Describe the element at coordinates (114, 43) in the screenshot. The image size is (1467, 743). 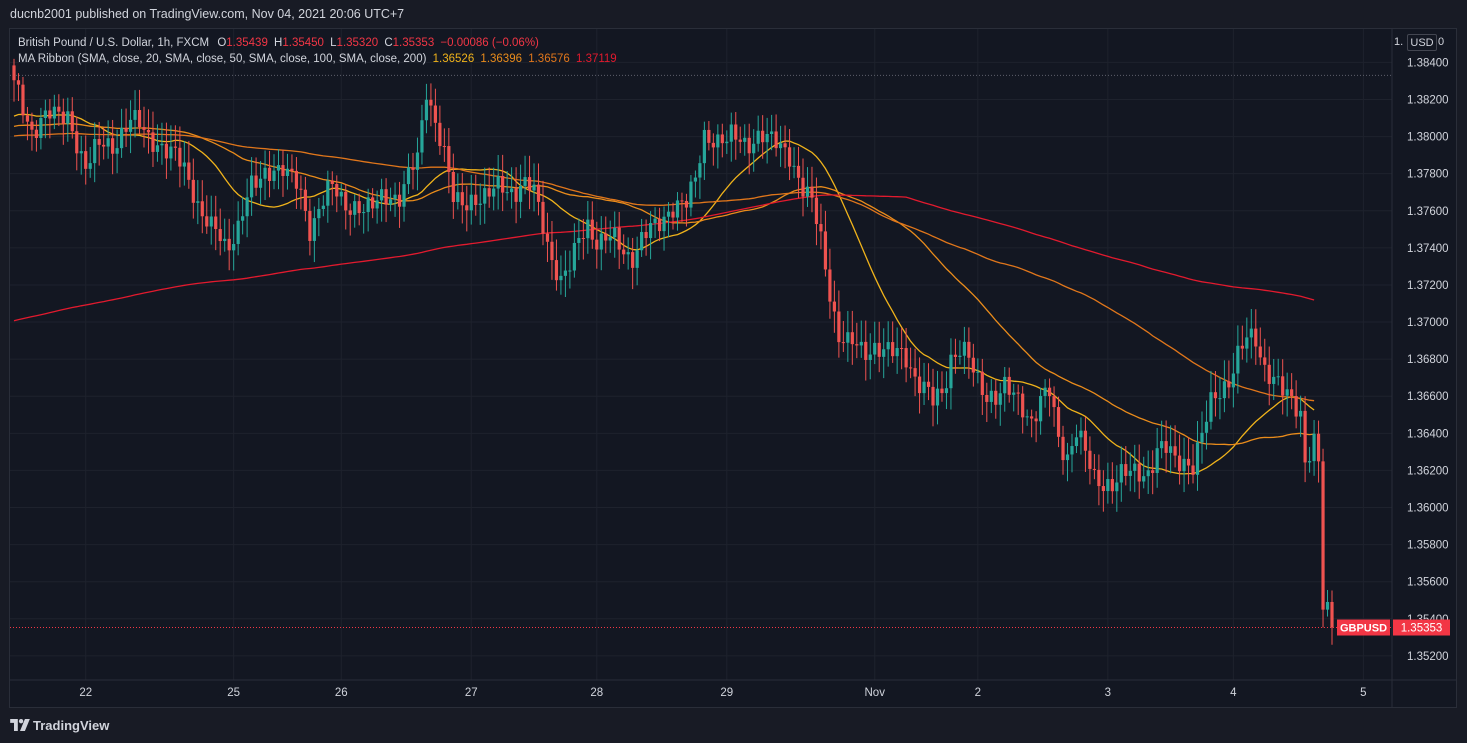
I see `legend-symbol: British Pound / U.S. Dollar, 1h, FXCM` at that location.